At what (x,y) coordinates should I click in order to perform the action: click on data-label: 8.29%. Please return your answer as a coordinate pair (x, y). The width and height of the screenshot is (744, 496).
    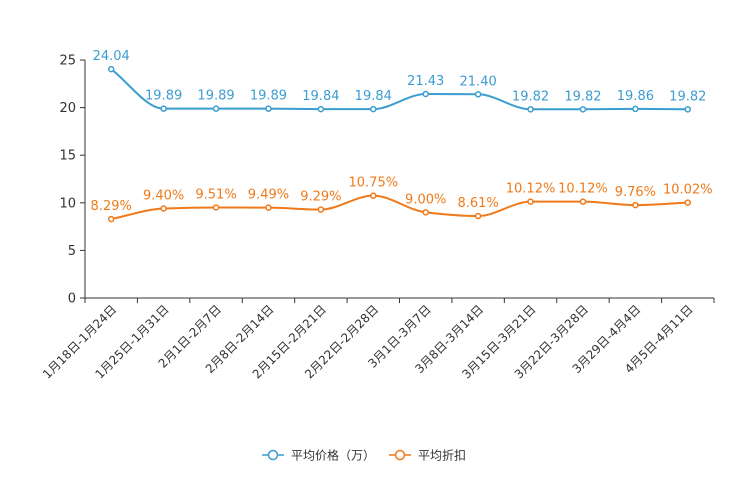
    Looking at the image, I should click on (111, 206).